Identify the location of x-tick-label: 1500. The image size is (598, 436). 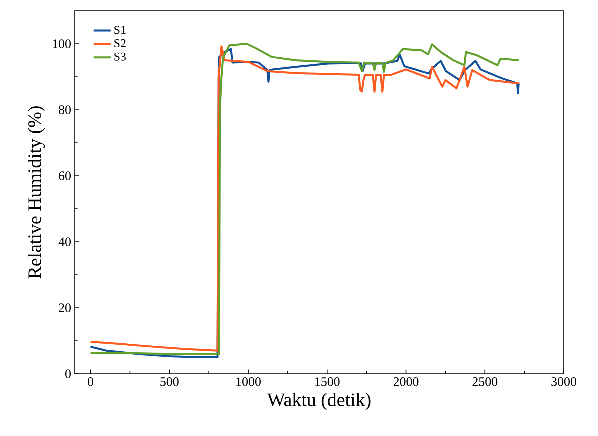
(328, 382).